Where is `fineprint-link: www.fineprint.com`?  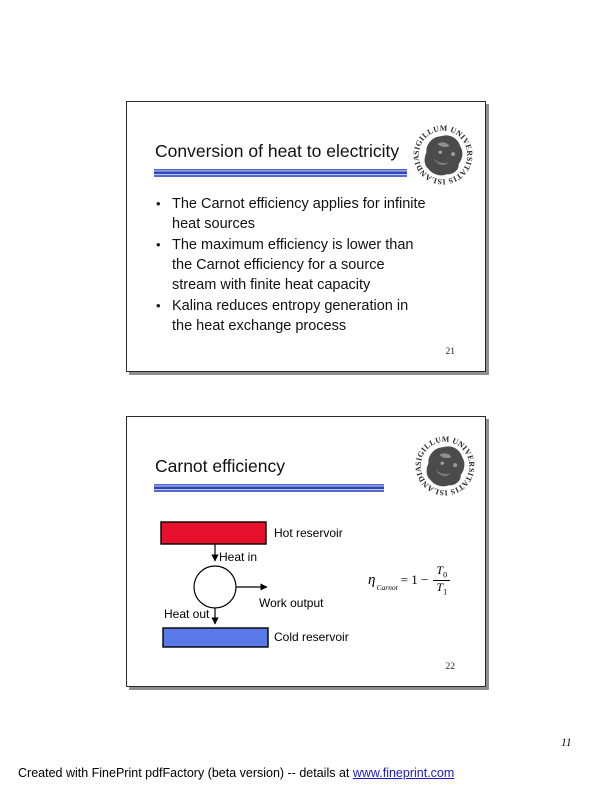 fineprint-link: www.fineprint.com is located at coordinates (403, 773).